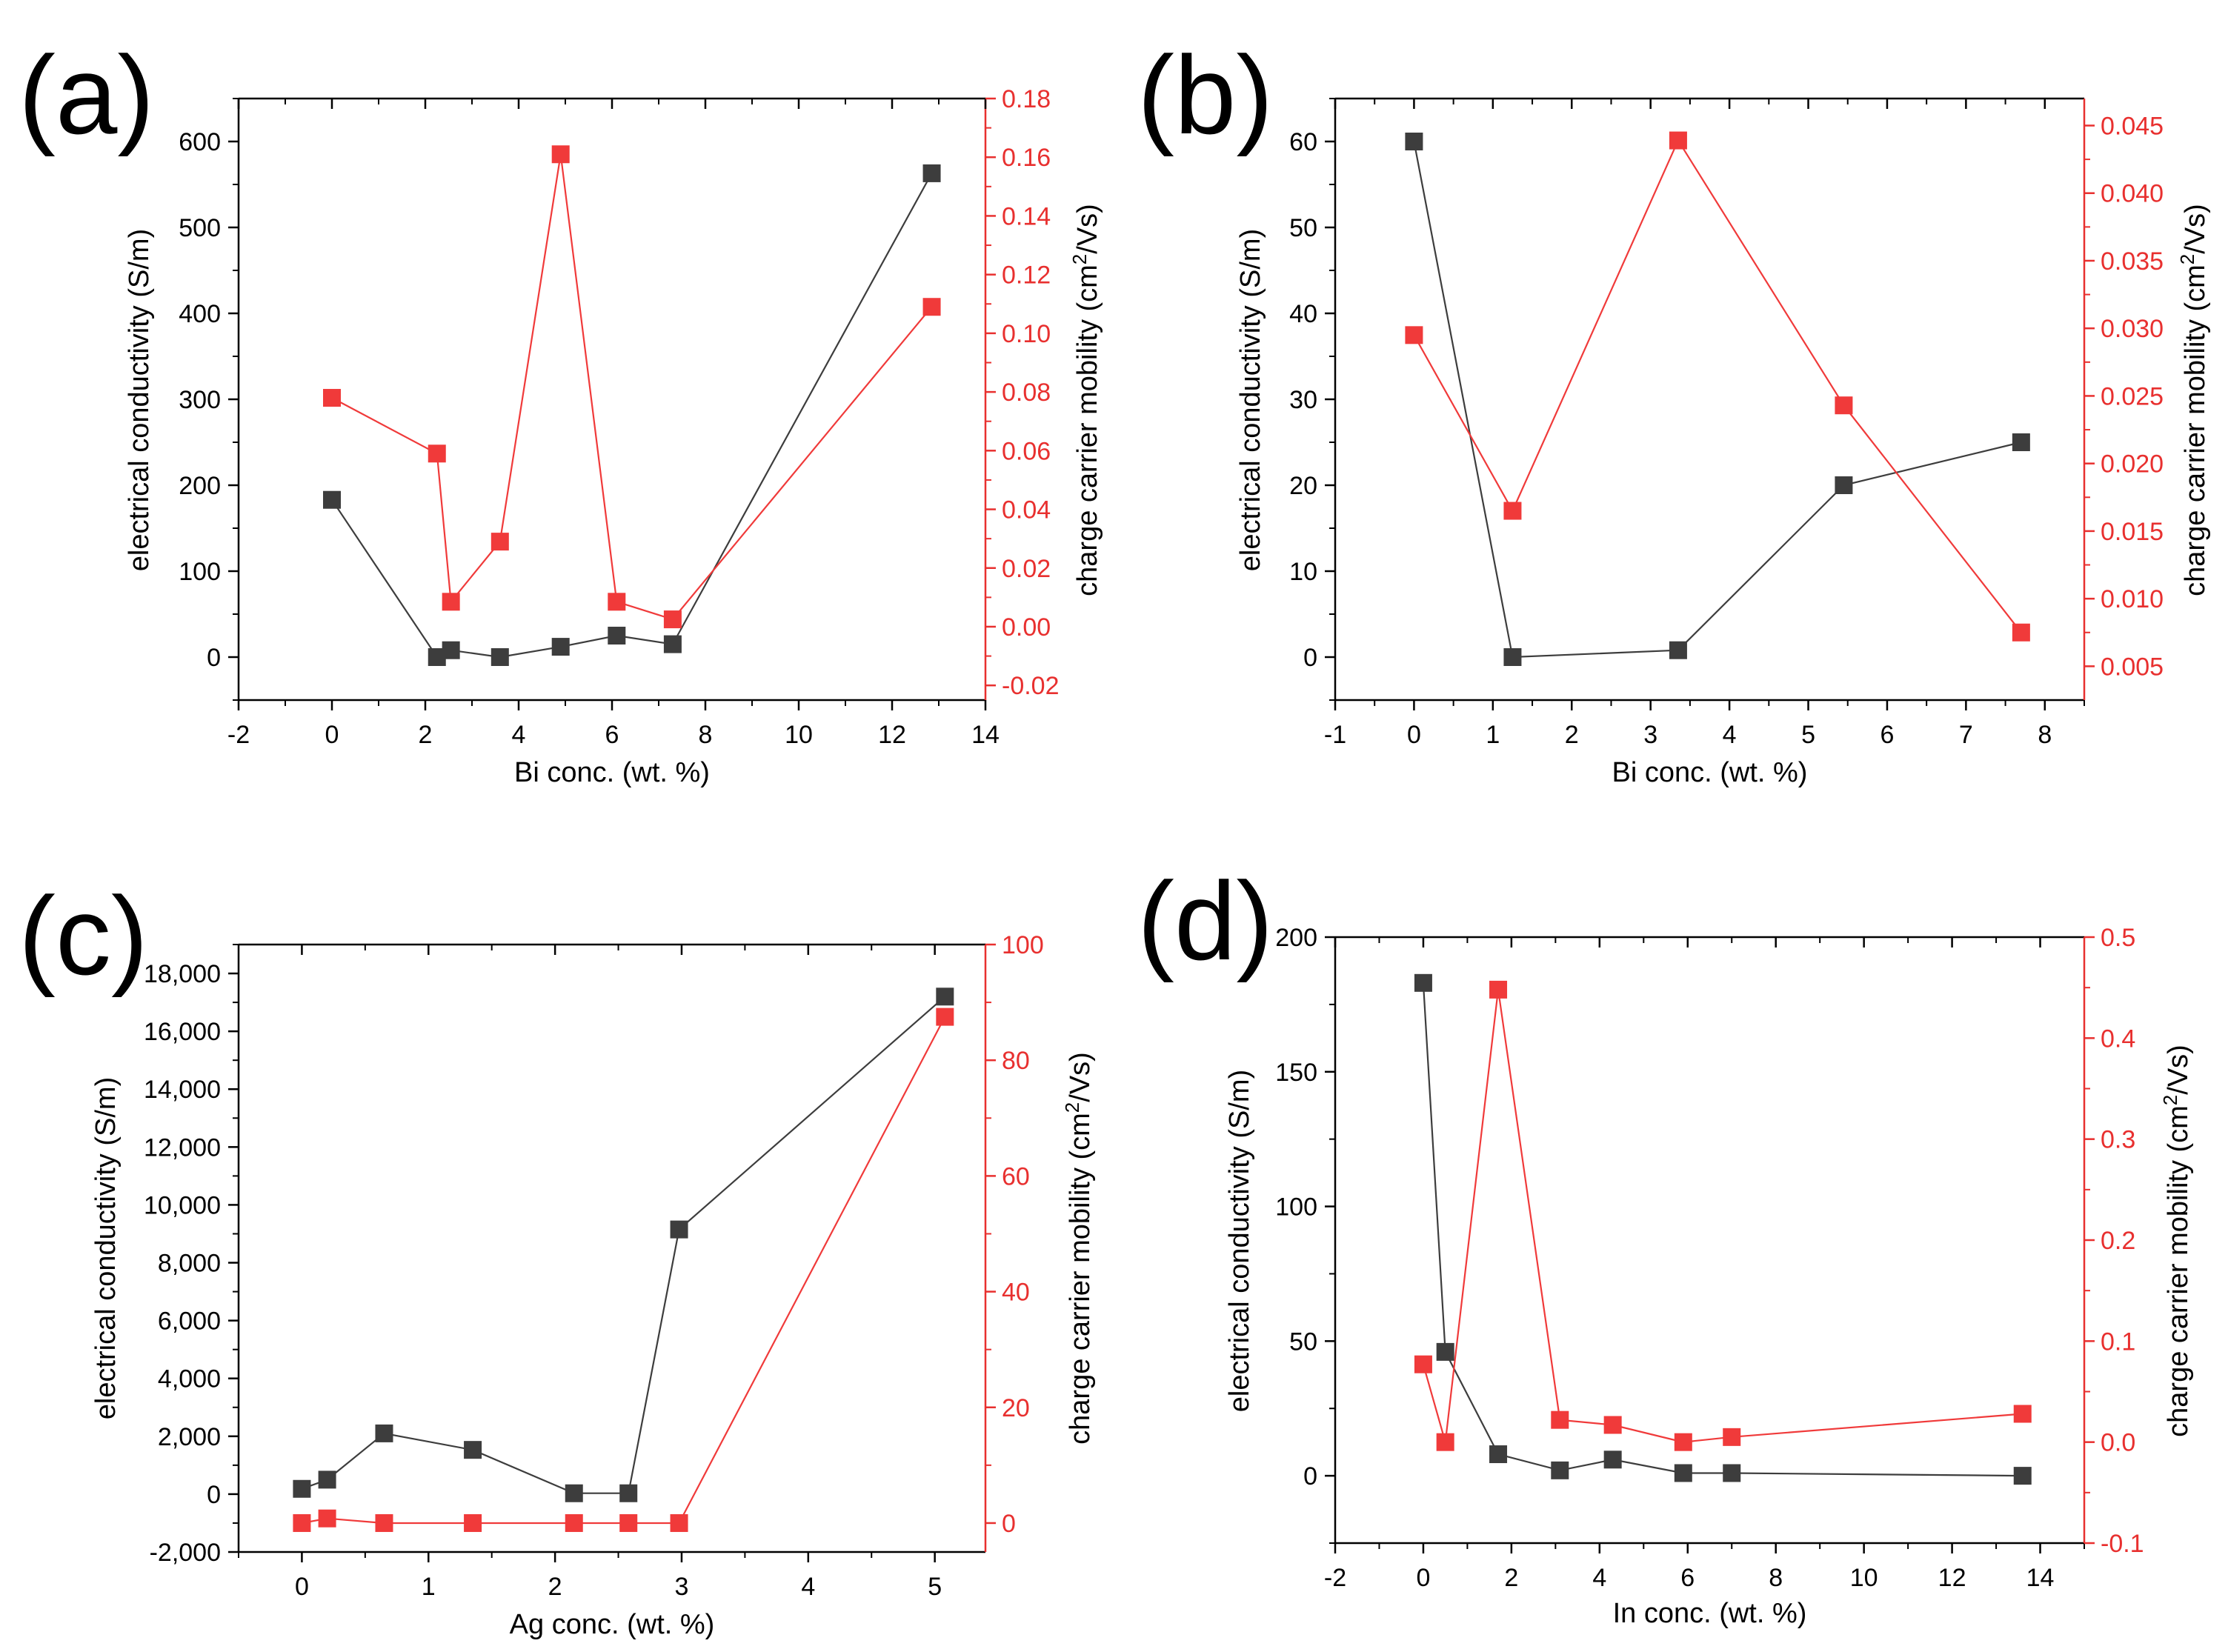 This screenshot has height=1652, width=2228. What do you see at coordinates (2118, 1140) in the screenshot?
I see `right-y-tick-label: 0.3` at bounding box center [2118, 1140].